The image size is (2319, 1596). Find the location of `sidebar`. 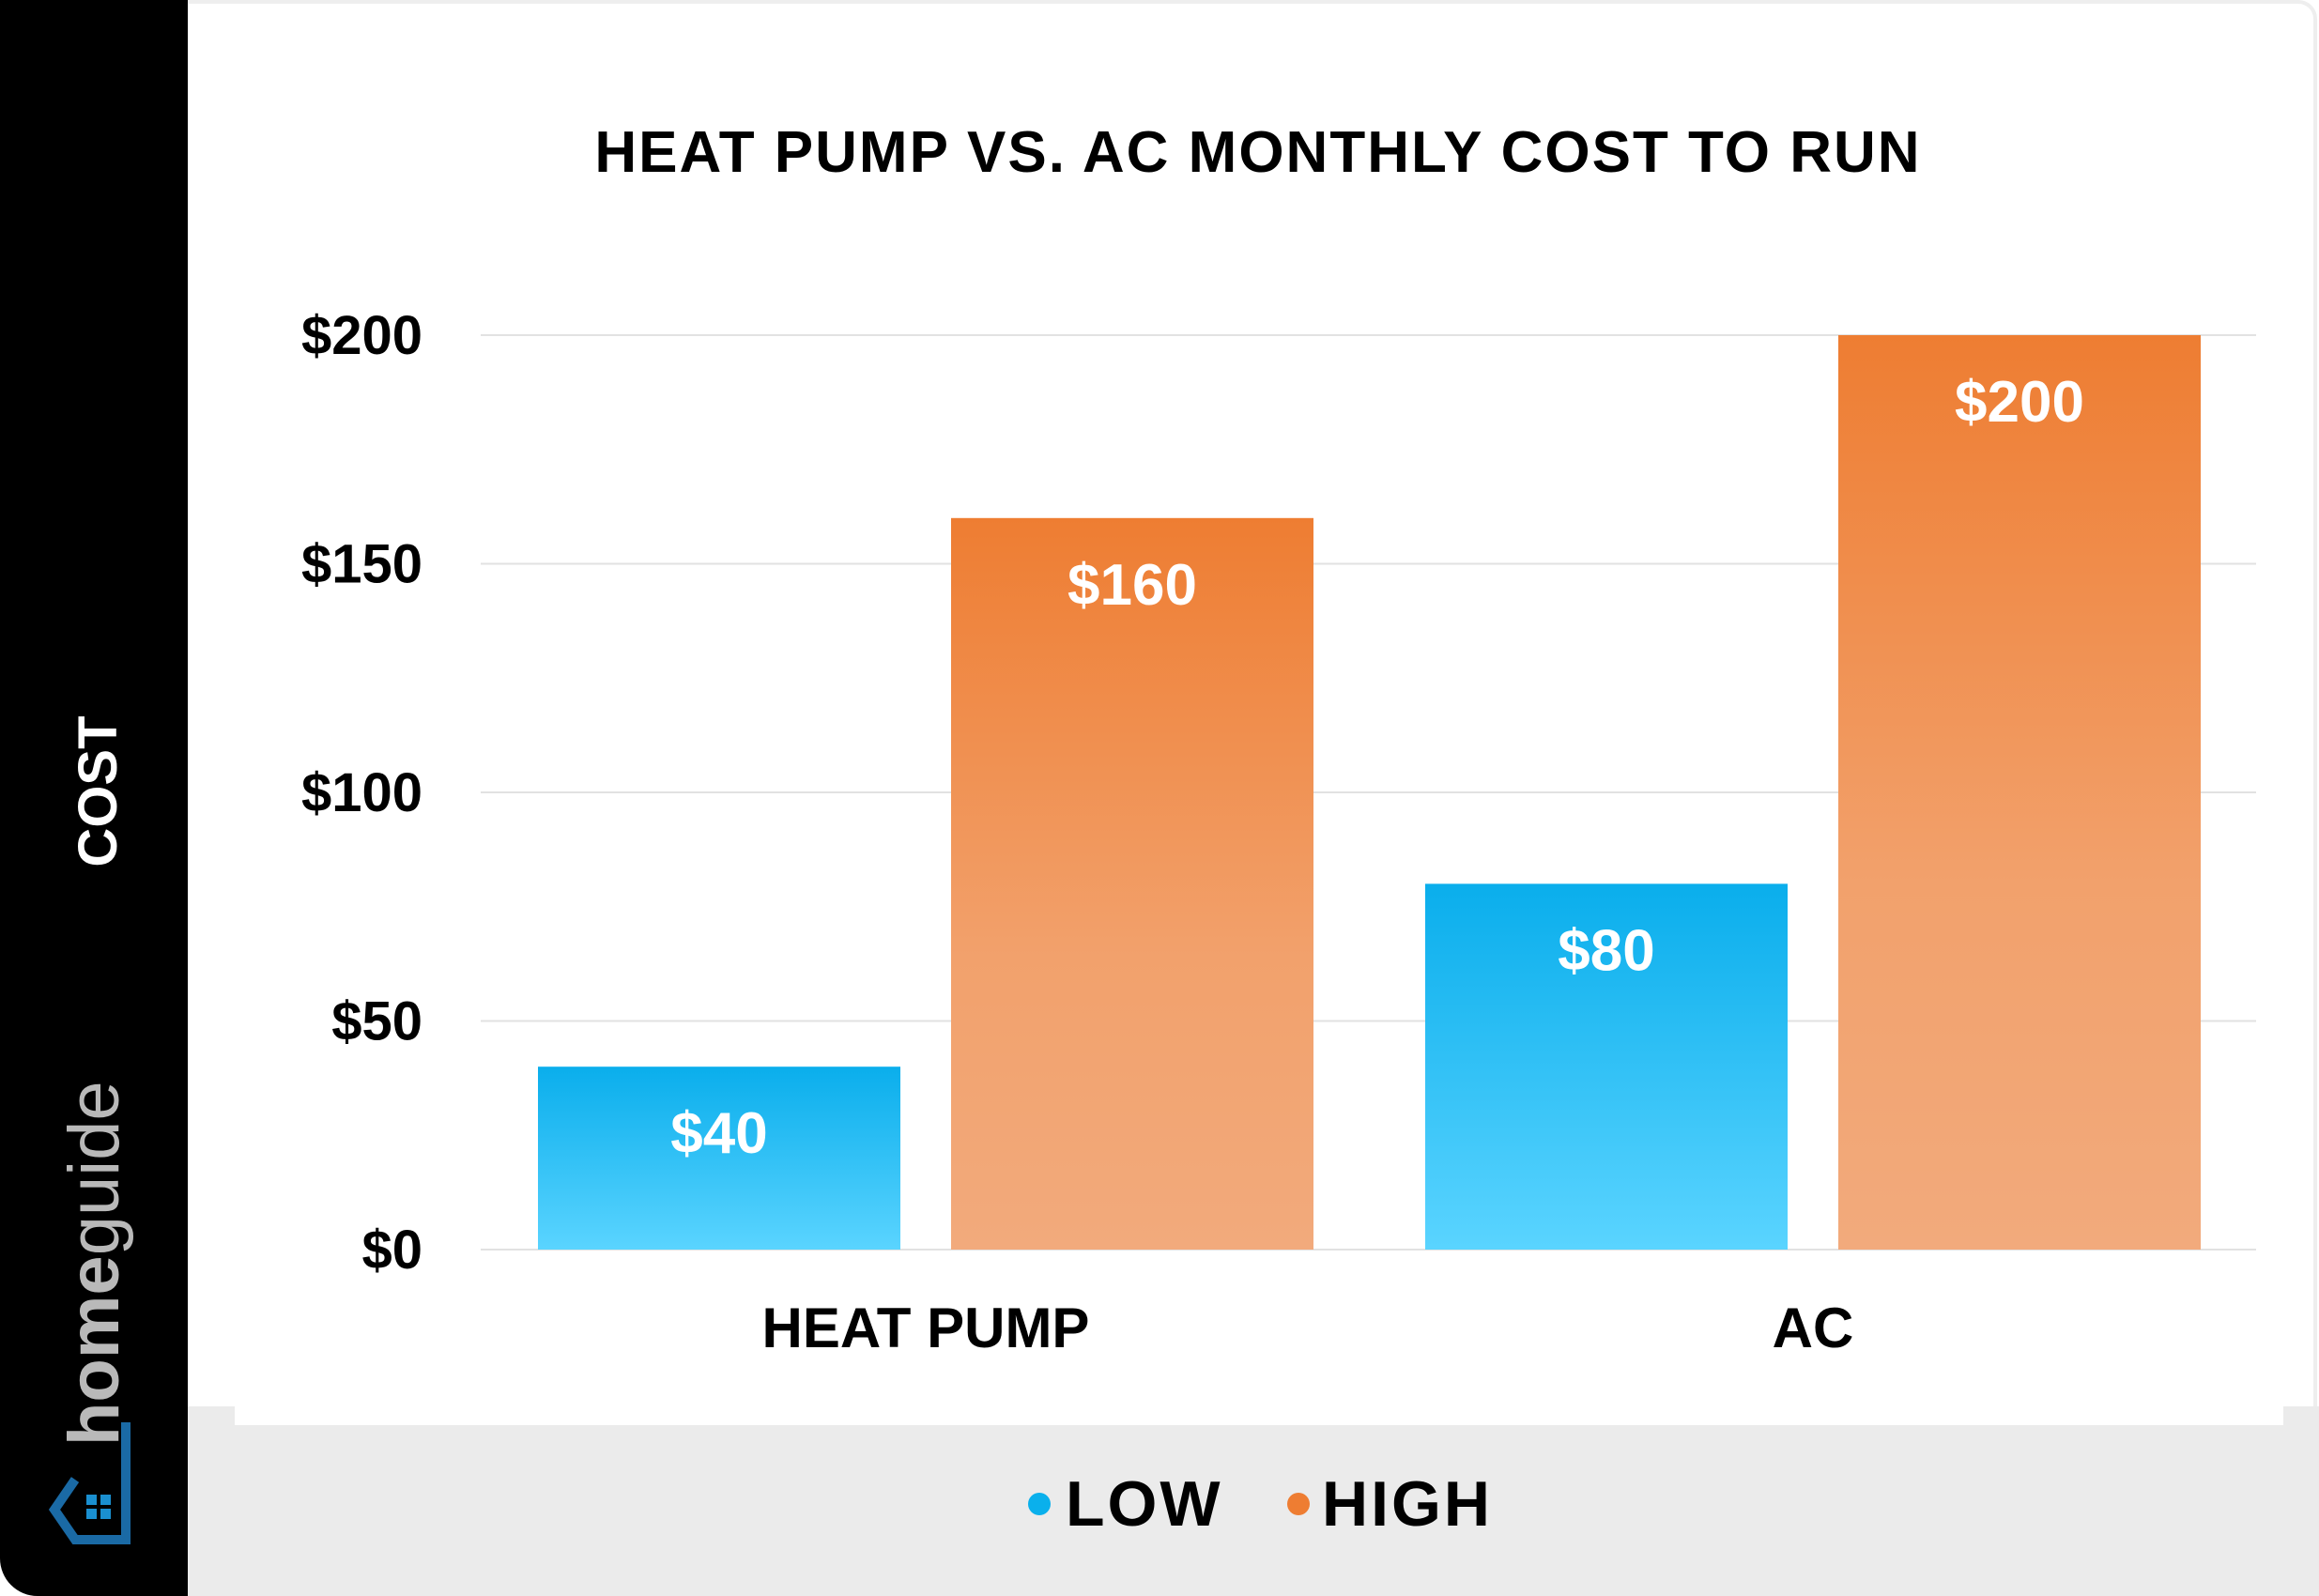

sidebar is located at coordinates (94, 798).